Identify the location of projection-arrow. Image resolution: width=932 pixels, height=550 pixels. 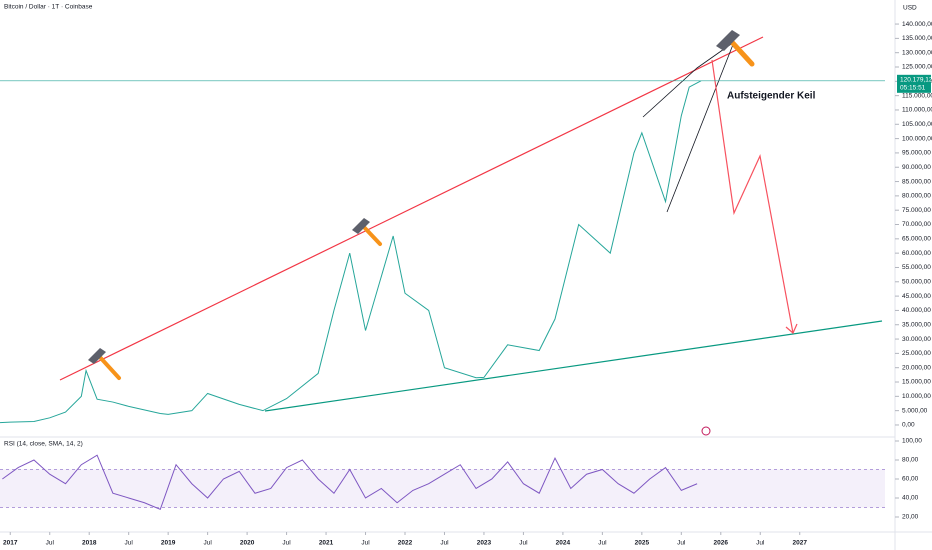
(752, 196).